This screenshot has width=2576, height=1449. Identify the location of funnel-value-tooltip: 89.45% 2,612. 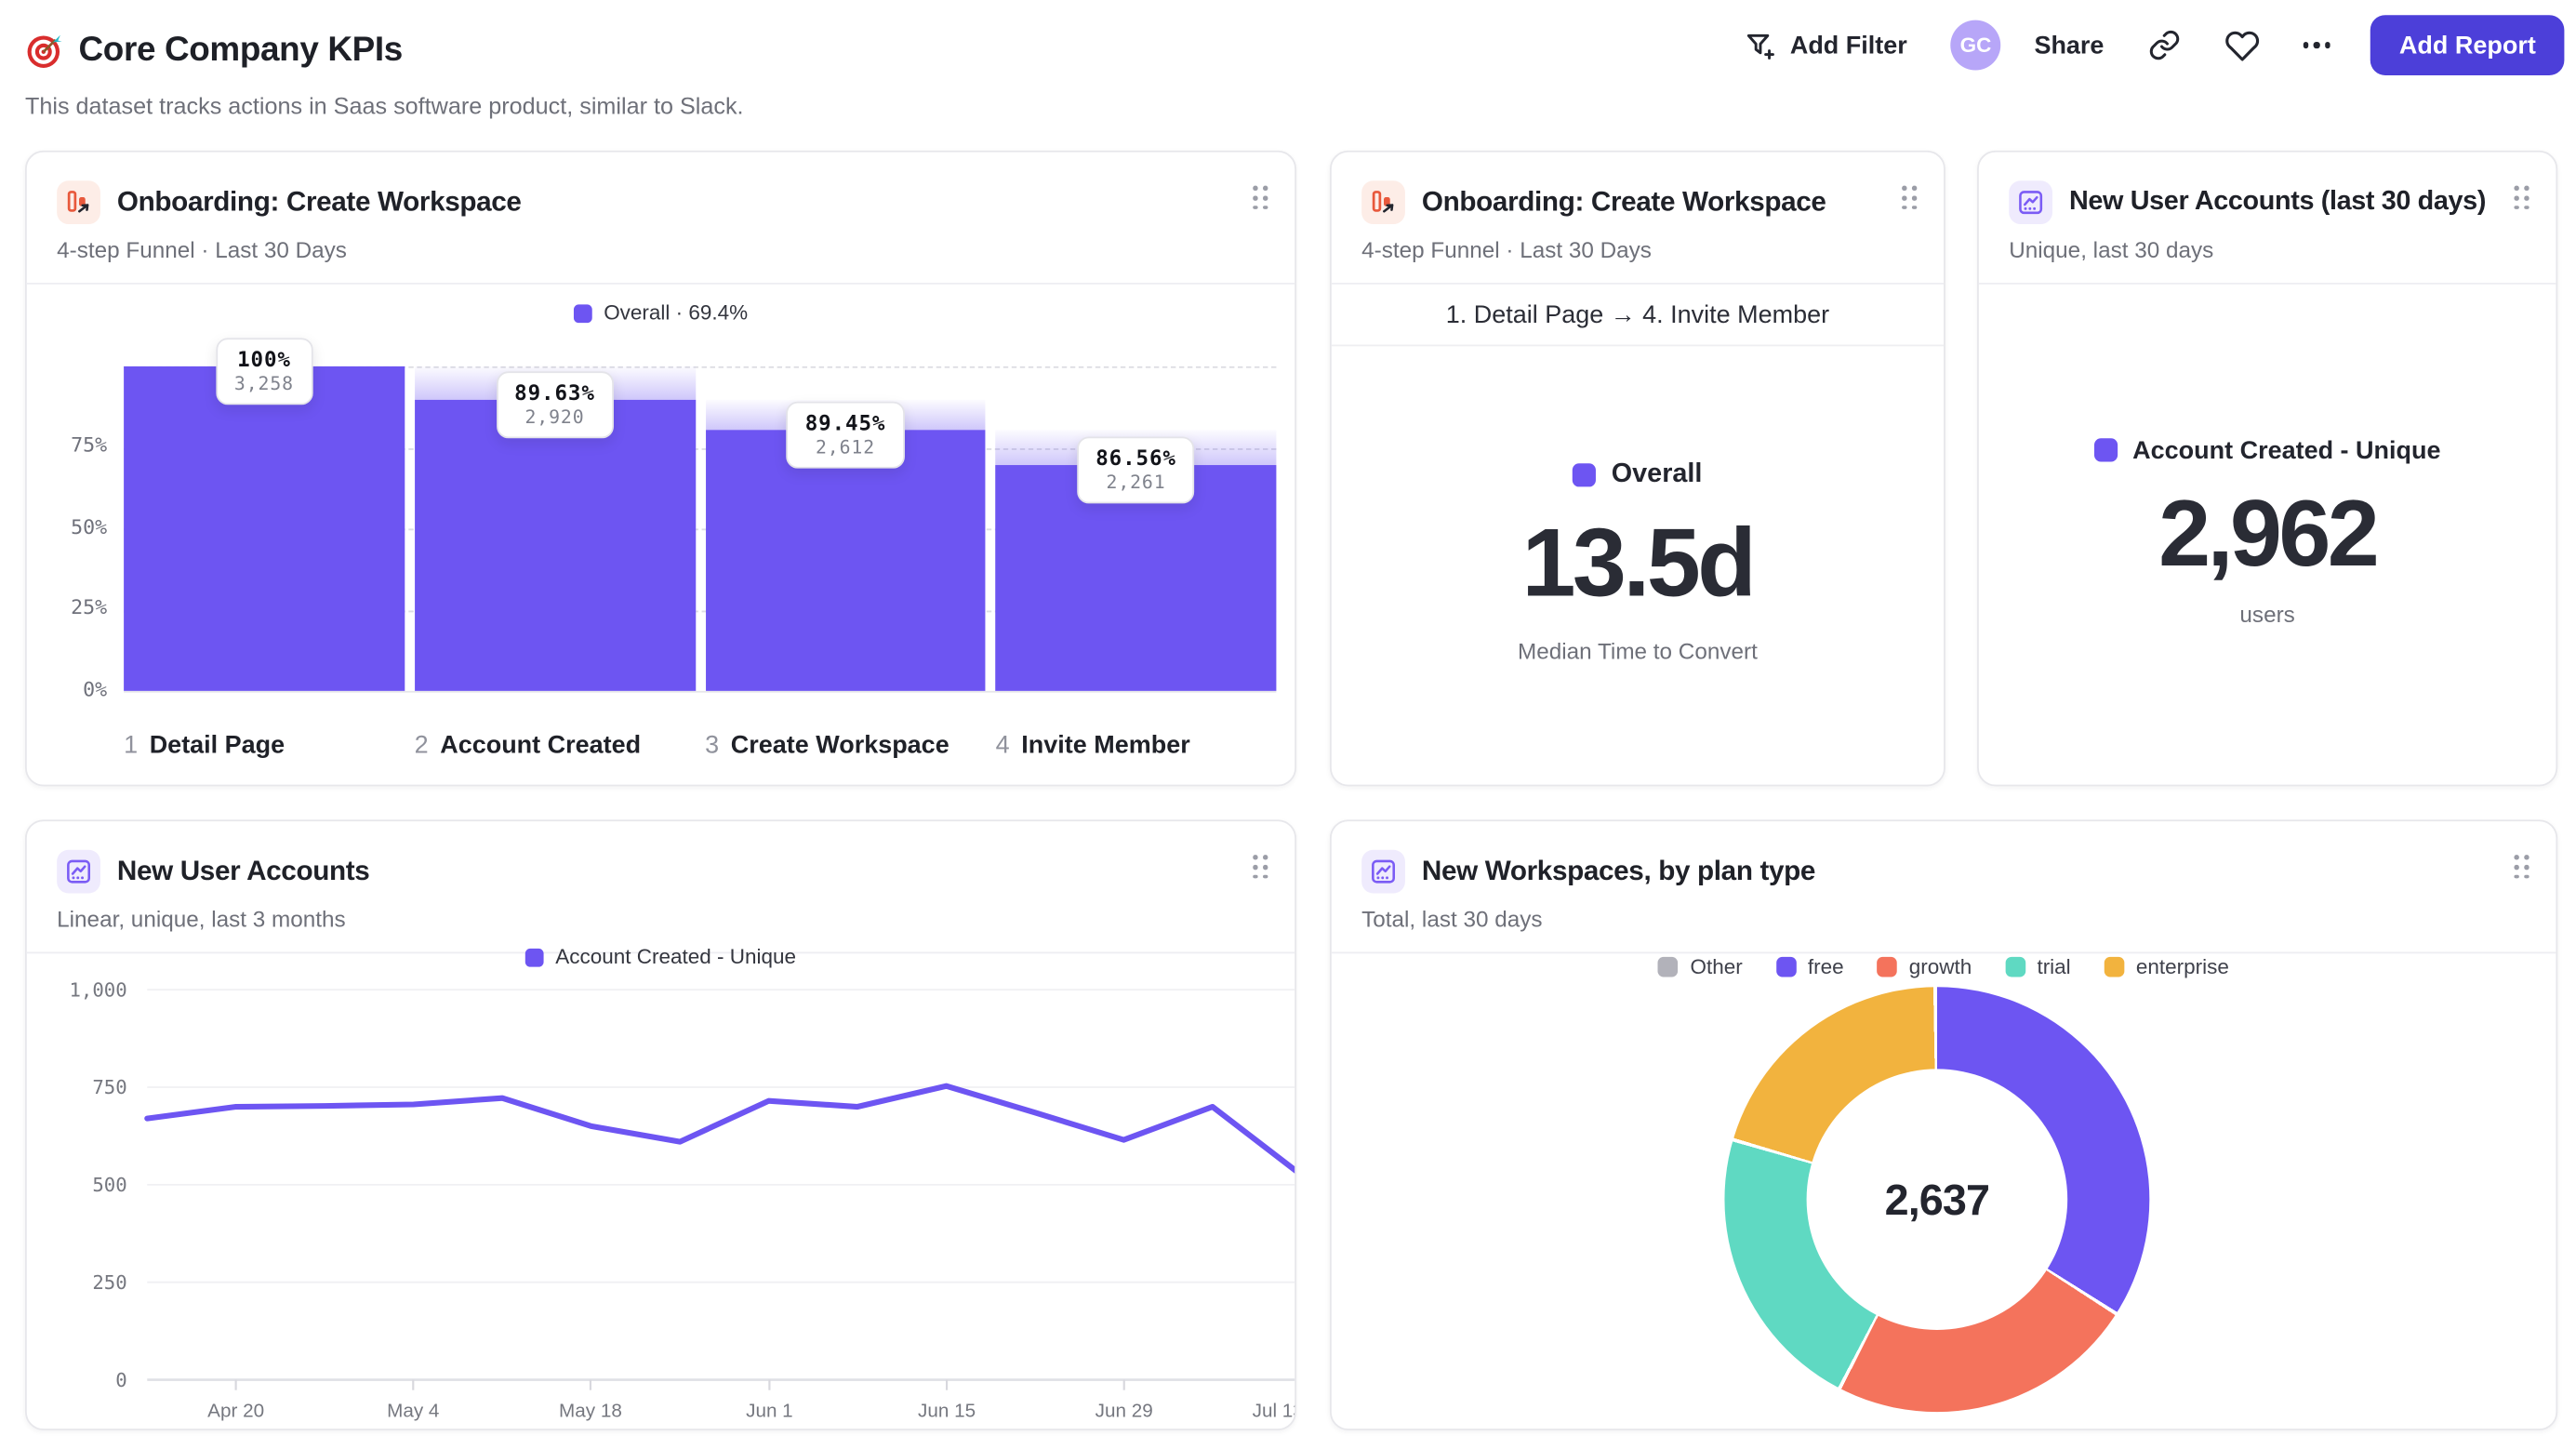
(845, 436).